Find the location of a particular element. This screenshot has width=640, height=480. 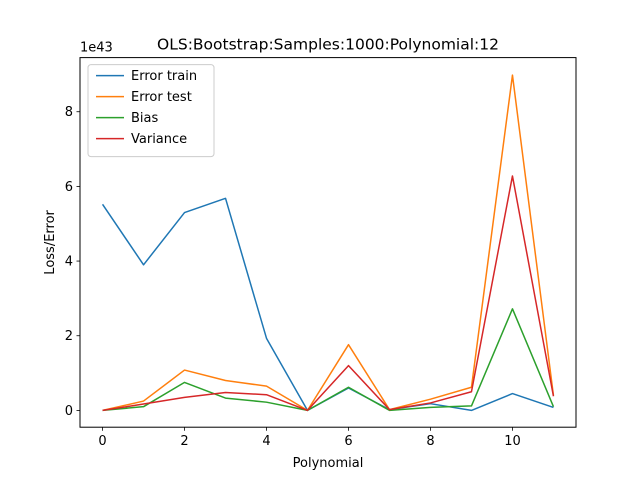

x-tick-label: 6 is located at coordinates (348, 441).